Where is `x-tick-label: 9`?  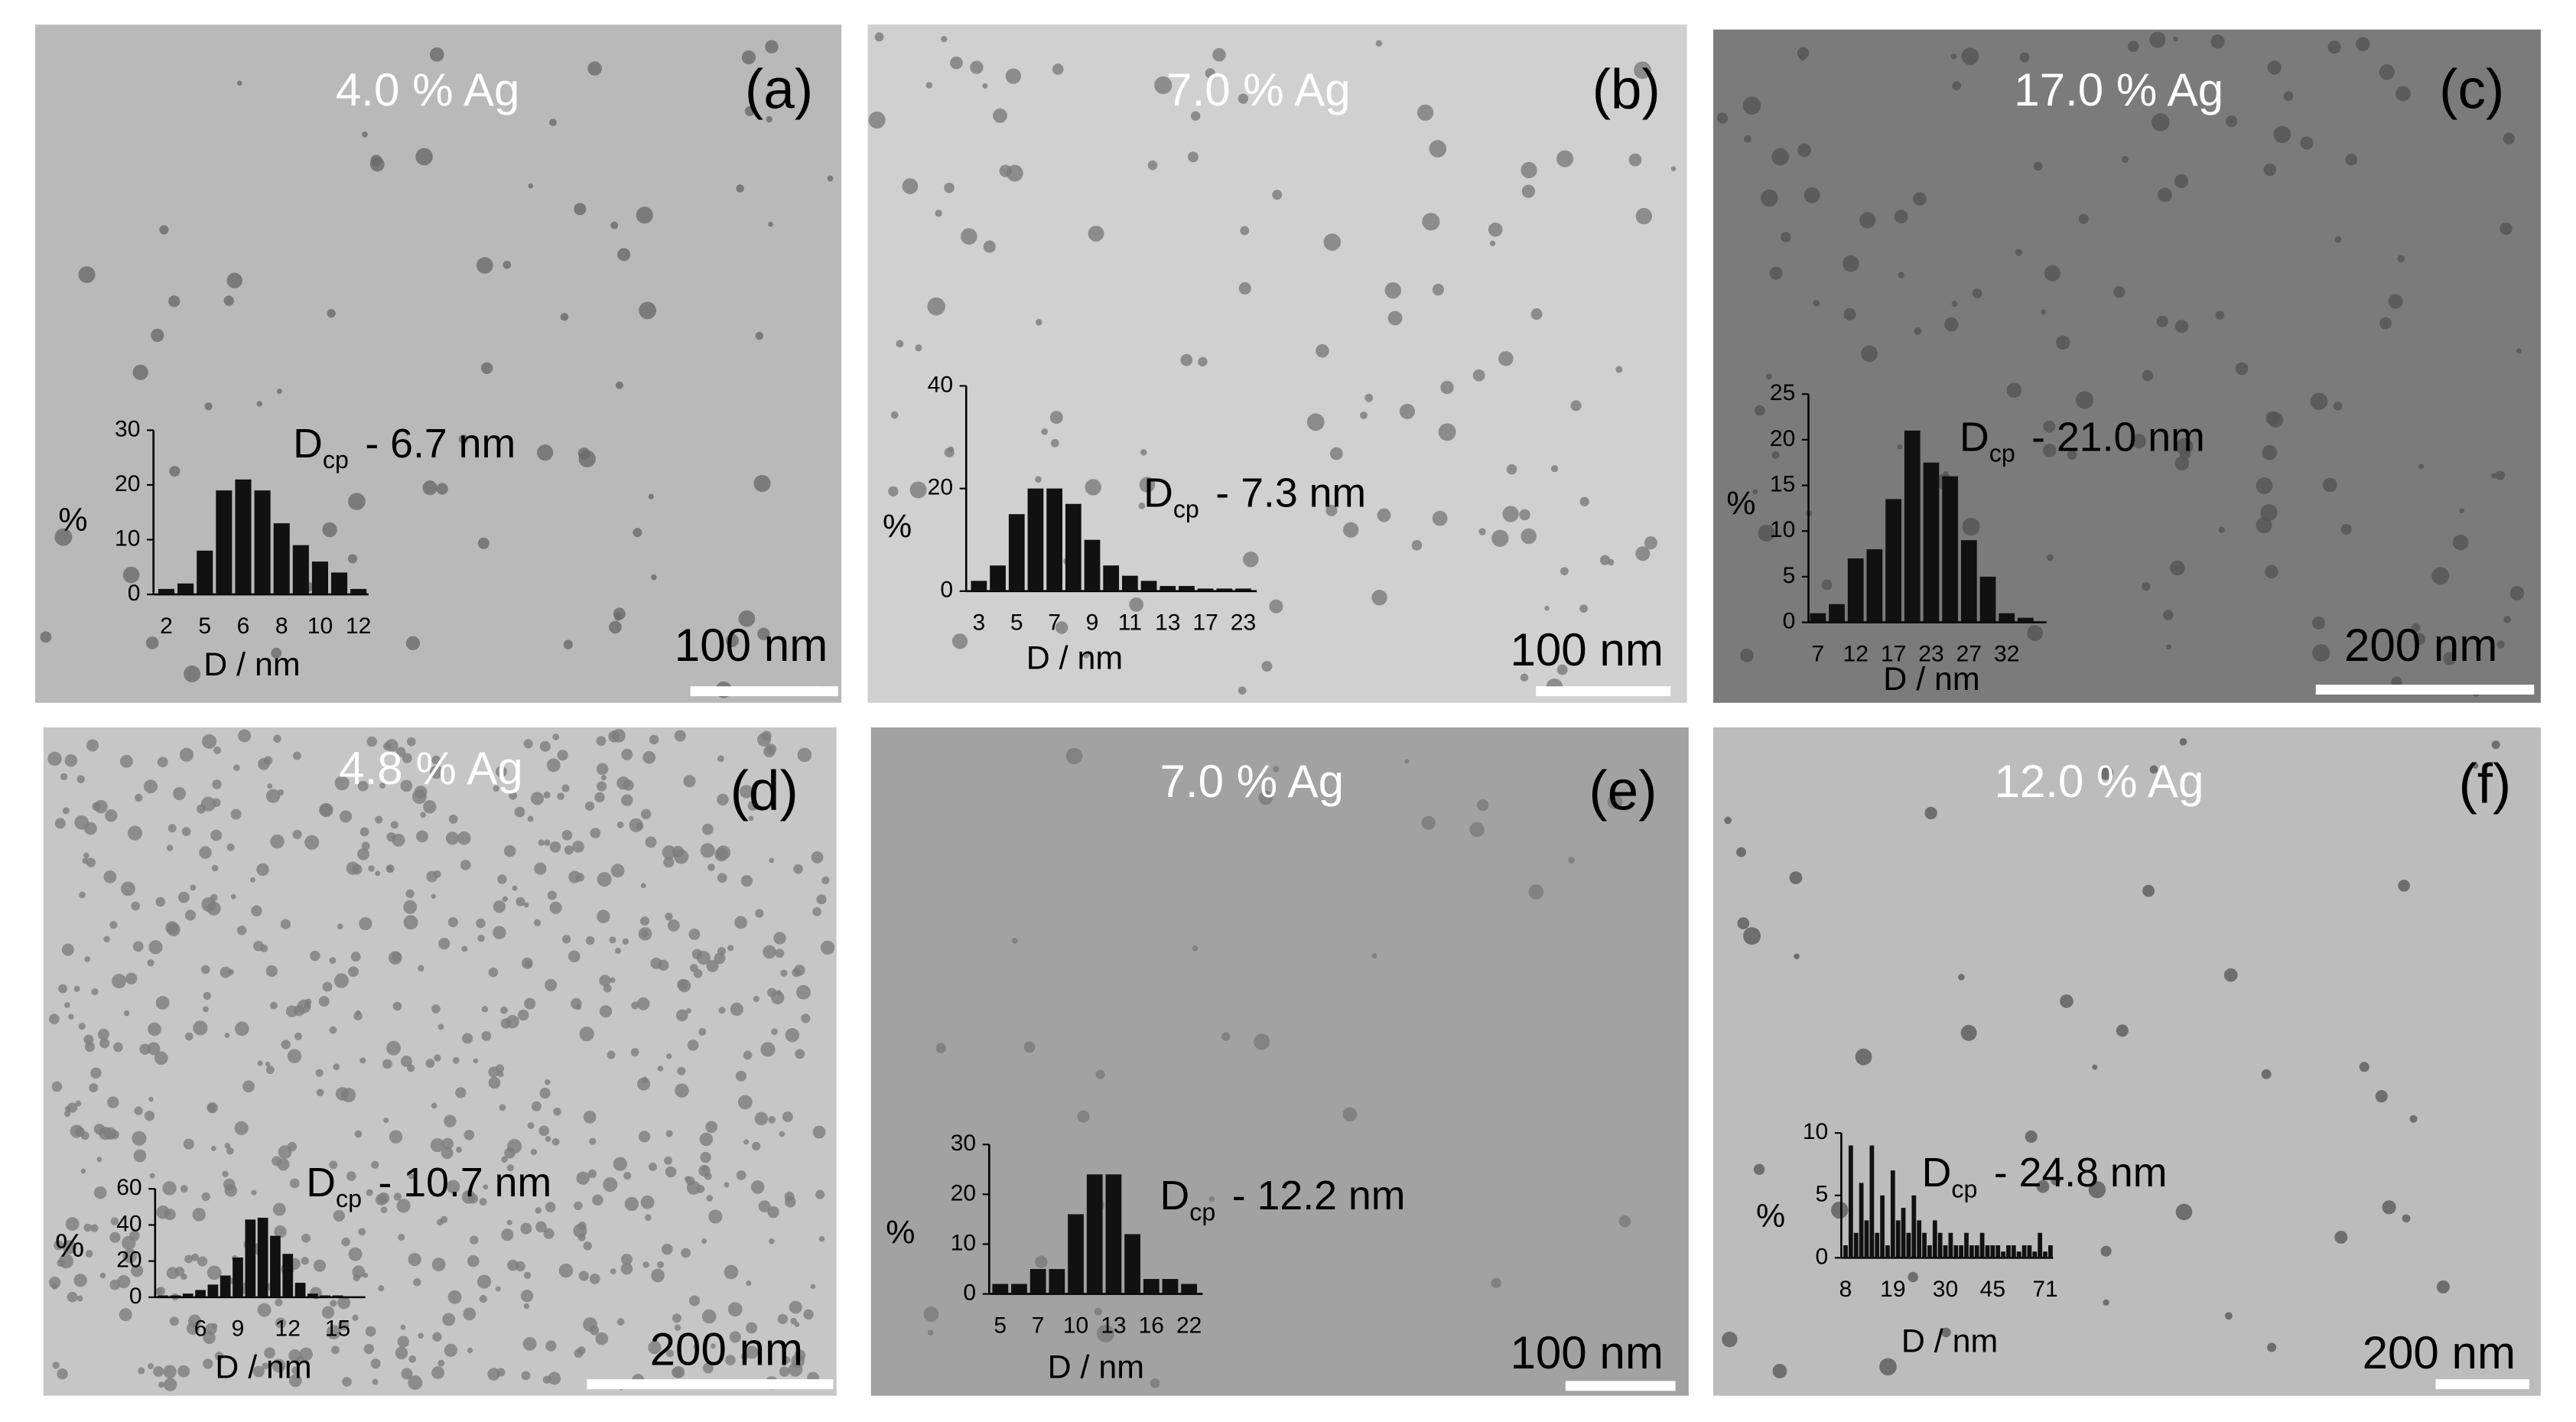 x-tick-label: 9 is located at coordinates (238, 1329).